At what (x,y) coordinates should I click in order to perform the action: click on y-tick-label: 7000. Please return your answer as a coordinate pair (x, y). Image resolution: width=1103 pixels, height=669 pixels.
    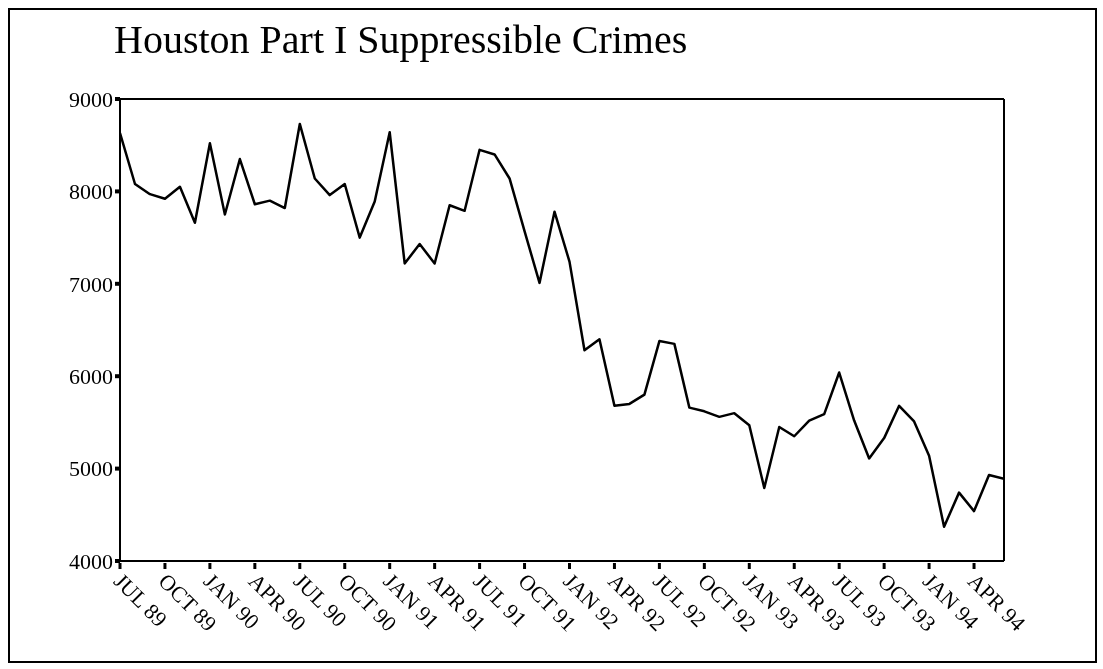
    Looking at the image, I should click on (91, 284).